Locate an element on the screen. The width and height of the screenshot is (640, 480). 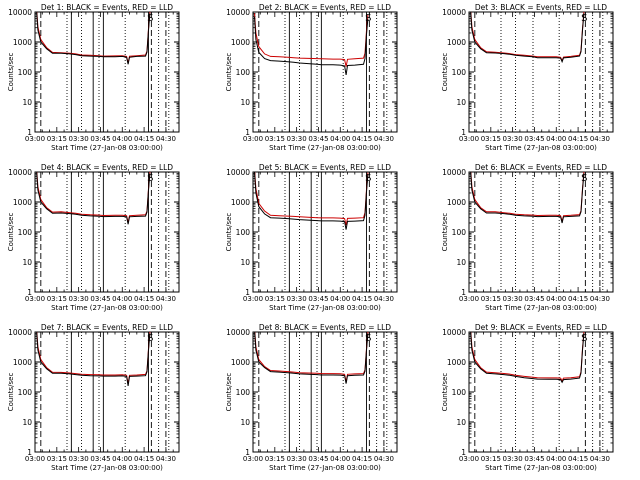
chart-title: Det 5: BLACK = Events, RED = LLD is located at coordinates (325, 167).